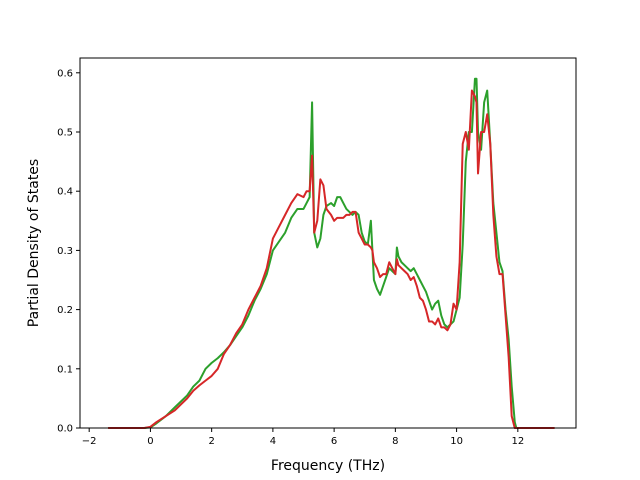  What do you see at coordinates (65, 310) in the screenshot?
I see `y-tick-label: 0.2` at bounding box center [65, 310].